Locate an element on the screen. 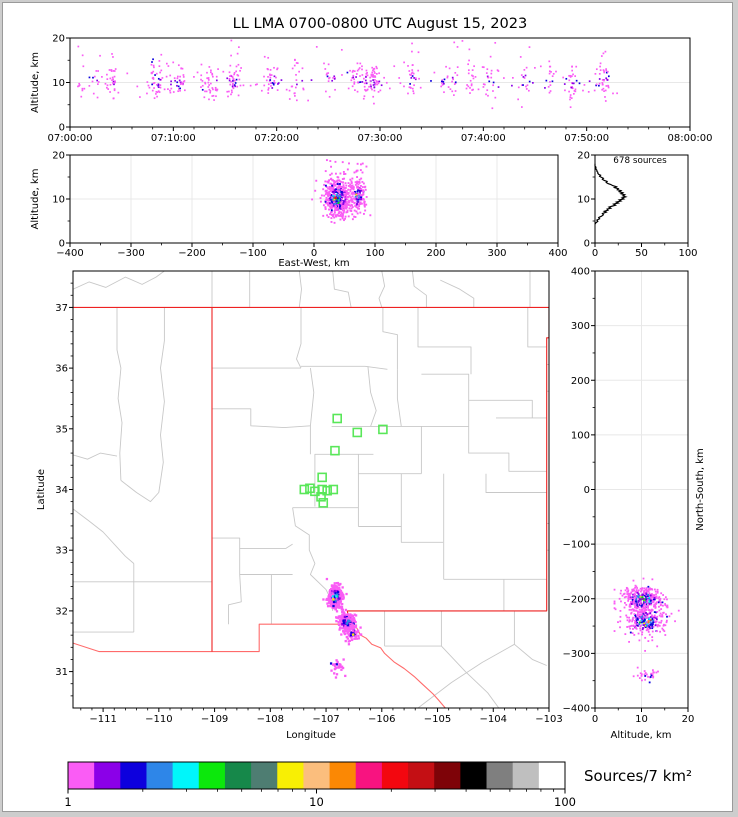 The height and width of the screenshot is (817, 738). map-international-borders is located at coordinates (259, 665).